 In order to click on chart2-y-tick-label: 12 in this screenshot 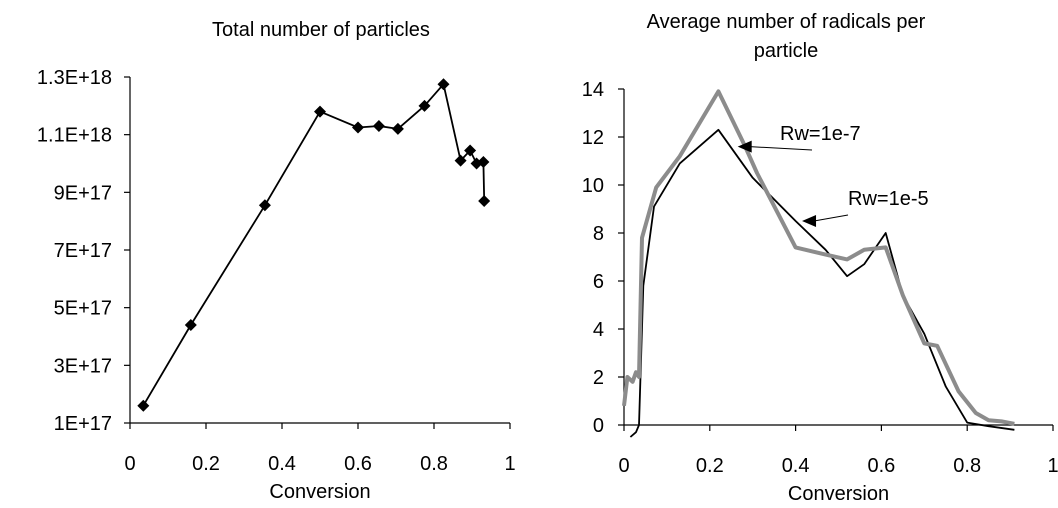, I will do `click(593, 138)`.